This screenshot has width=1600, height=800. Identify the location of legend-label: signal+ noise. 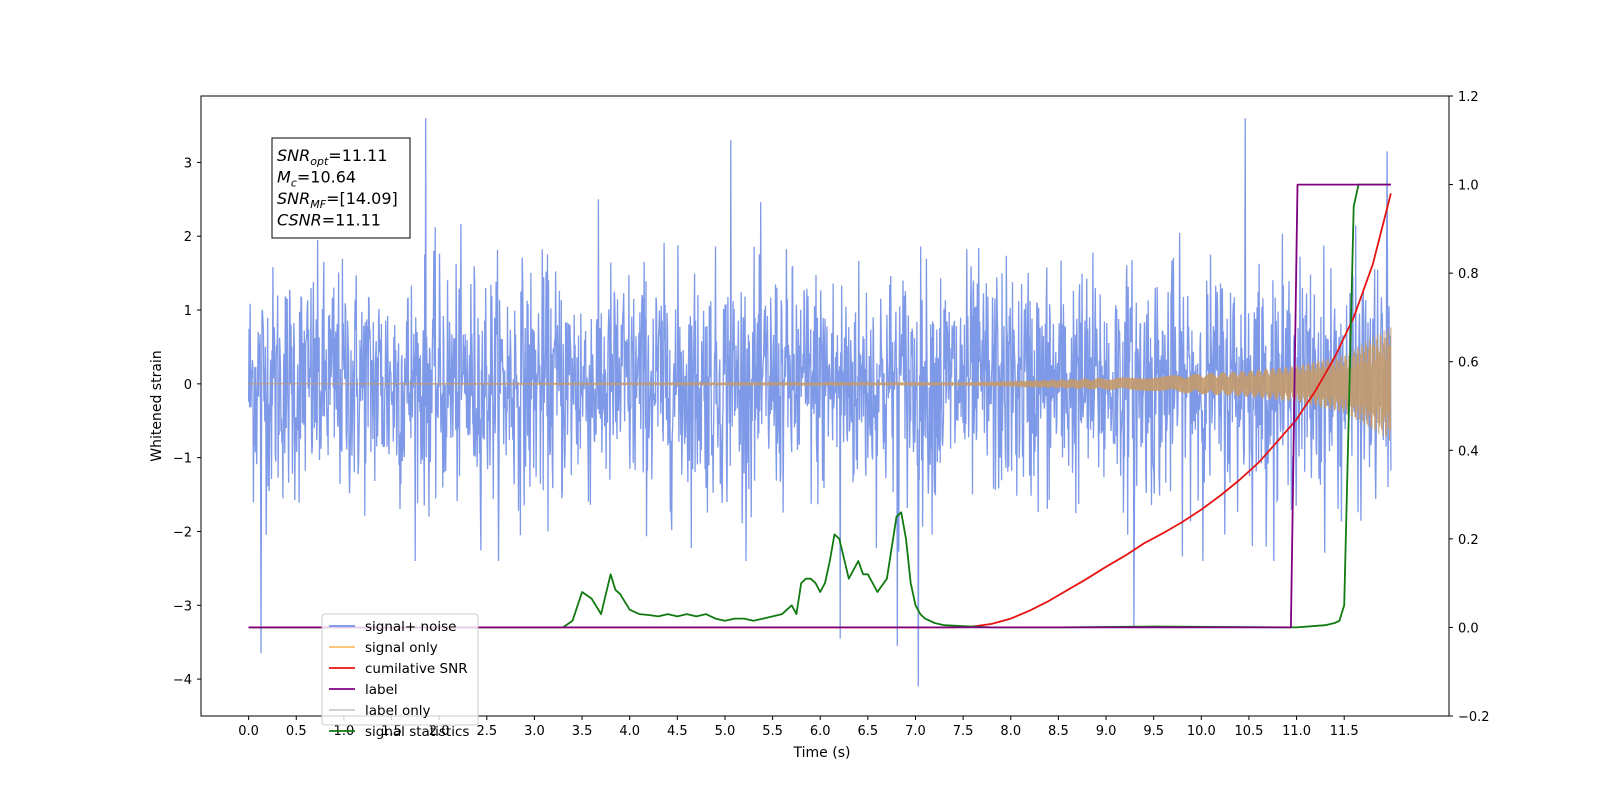
(410, 627).